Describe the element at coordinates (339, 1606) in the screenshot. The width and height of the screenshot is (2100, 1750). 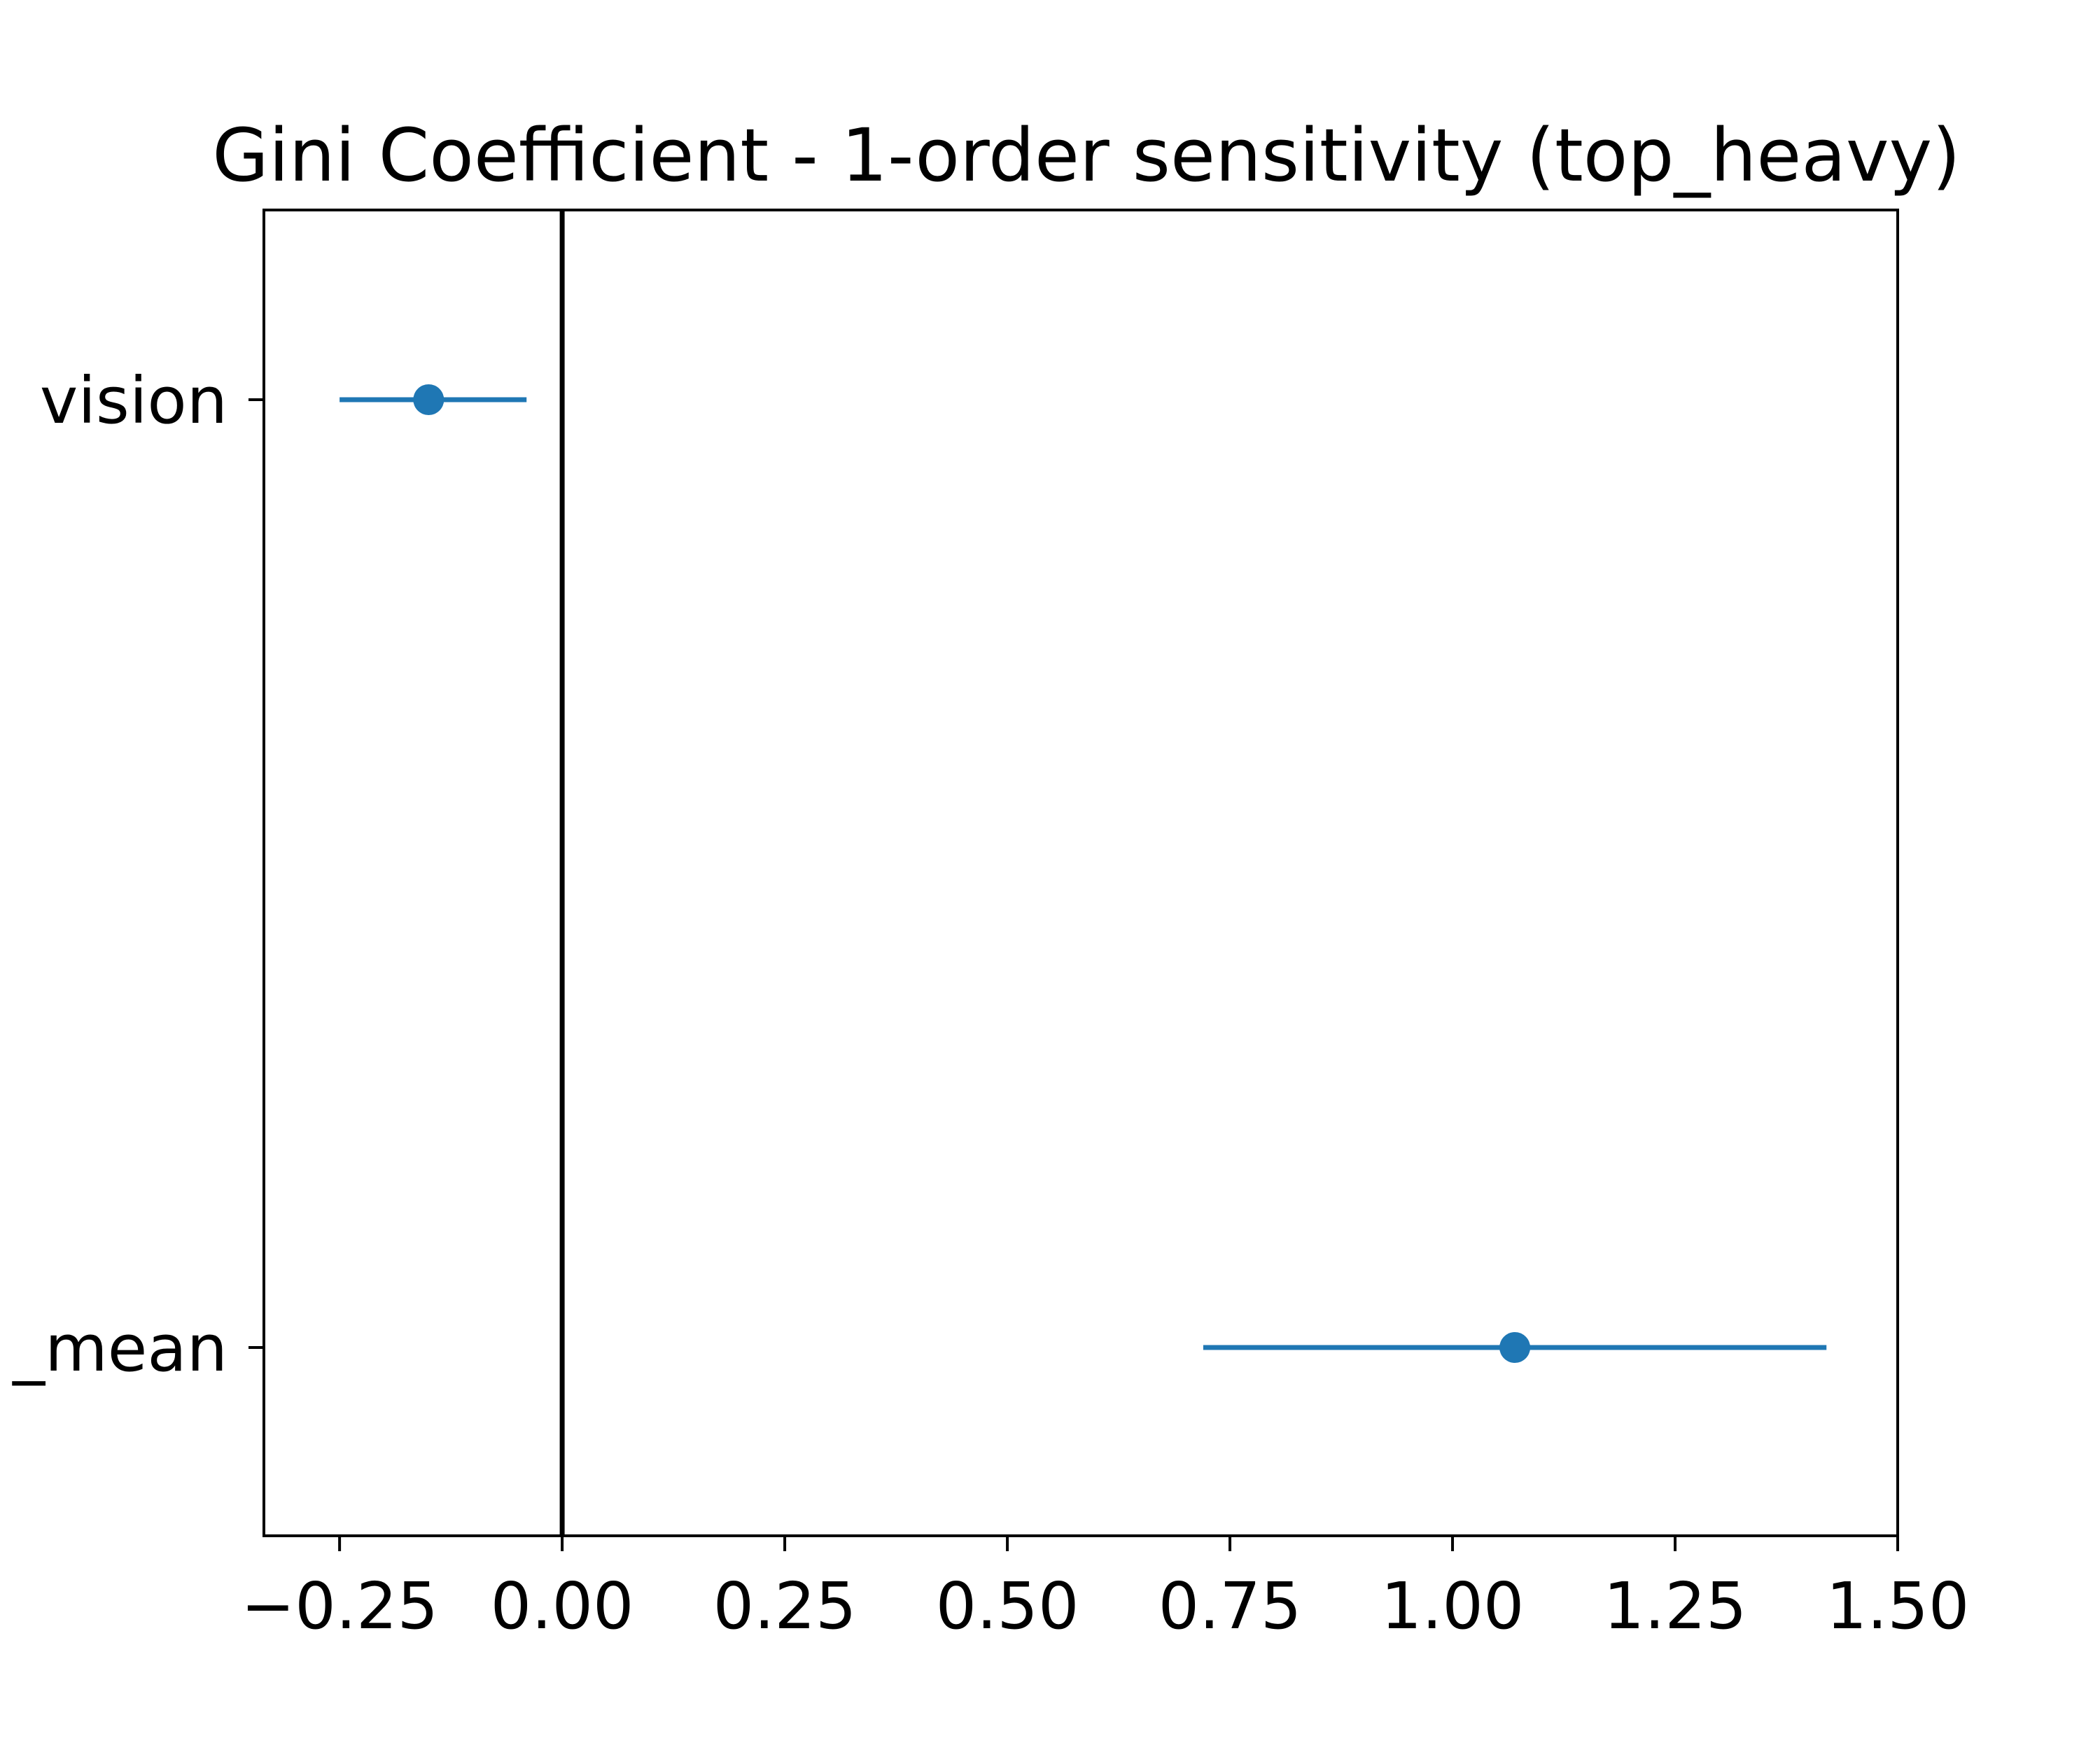
I see `x-tick-label: −0.25` at that location.